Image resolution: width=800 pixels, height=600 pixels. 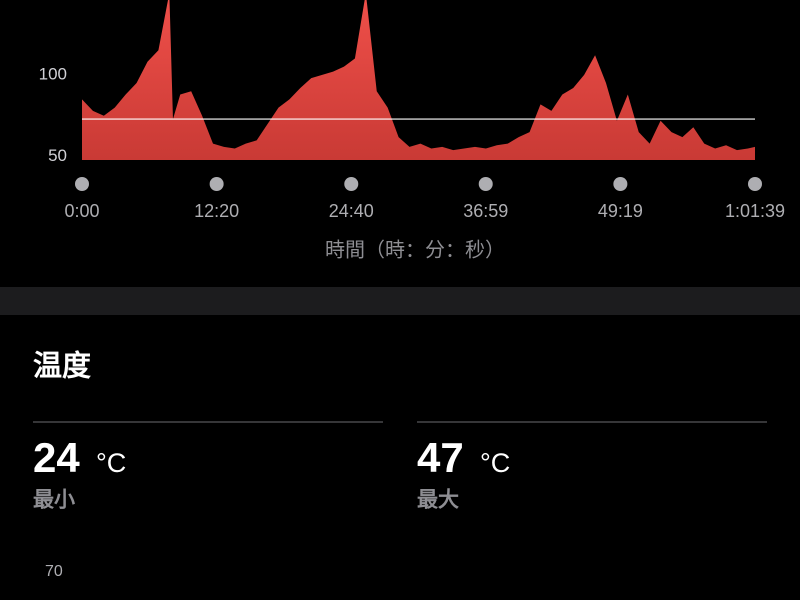 I want to click on y-tick-label: 100, so click(x=53, y=73).